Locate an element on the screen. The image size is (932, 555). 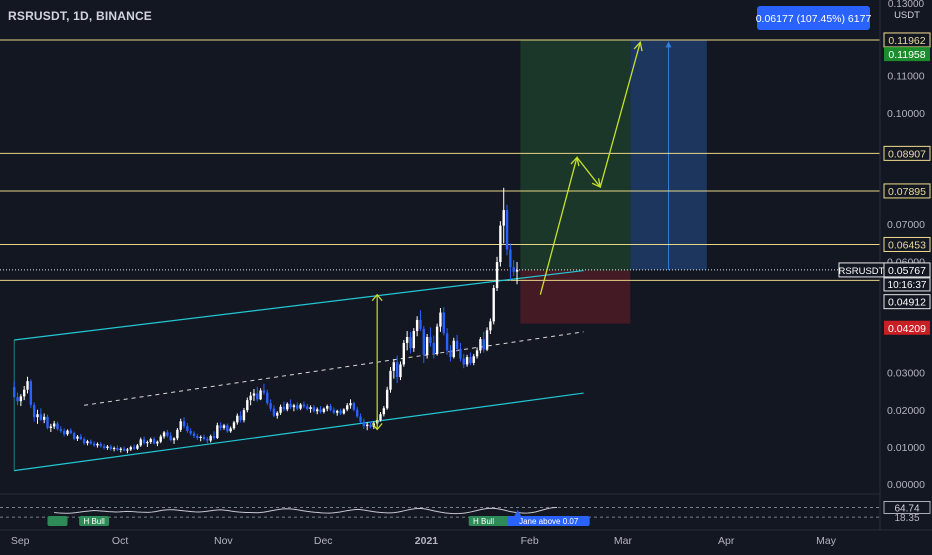
price-tick-label: 0.02000 is located at coordinates (906, 411).